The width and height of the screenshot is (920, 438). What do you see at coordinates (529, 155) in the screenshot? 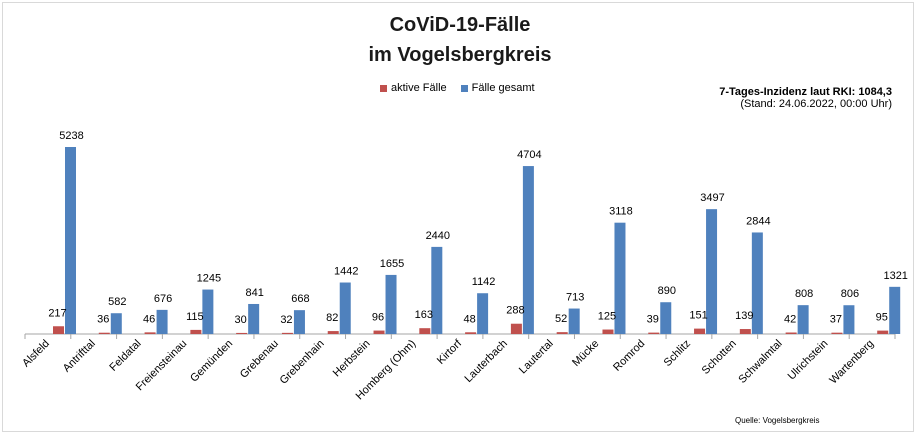
I see `data-label-total: 4704` at bounding box center [529, 155].